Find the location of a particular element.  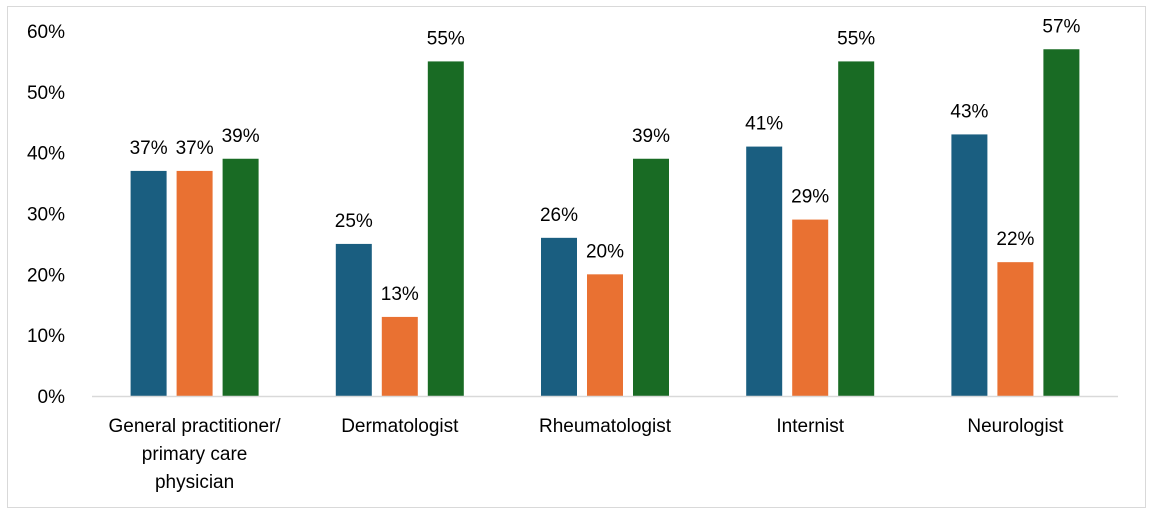

data-label: 22% is located at coordinates (1015, 239).